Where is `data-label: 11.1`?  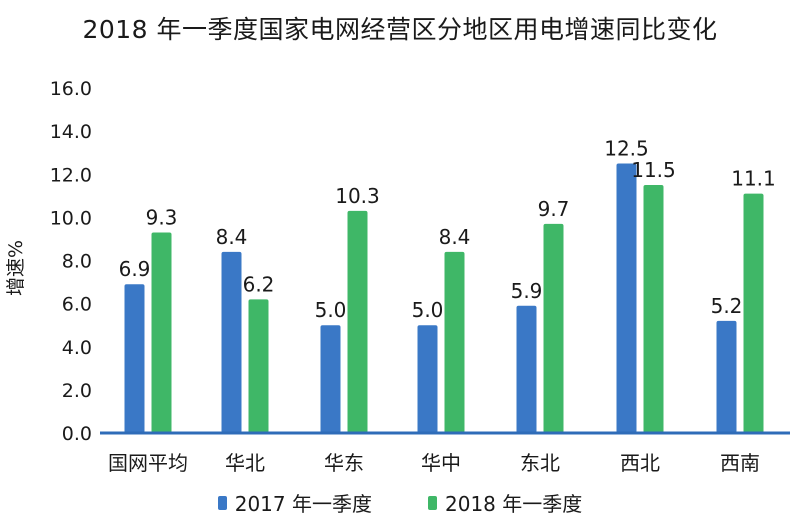
data-label: 11.1 is located at coordinates (753, 179).